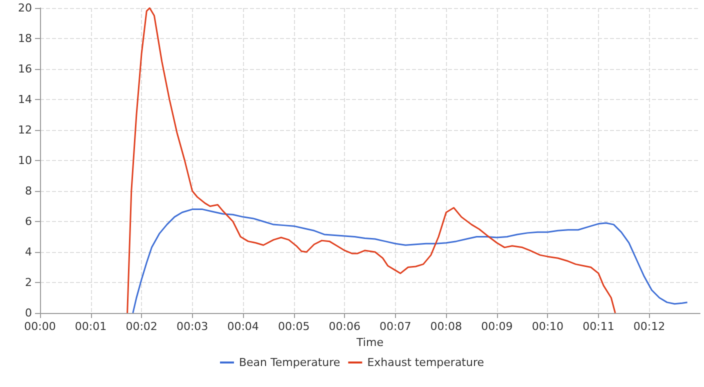 Image resolution: width=704 pixels, height=387 pixels. I want to click on y-tick-label: 14, so click(25, 99).